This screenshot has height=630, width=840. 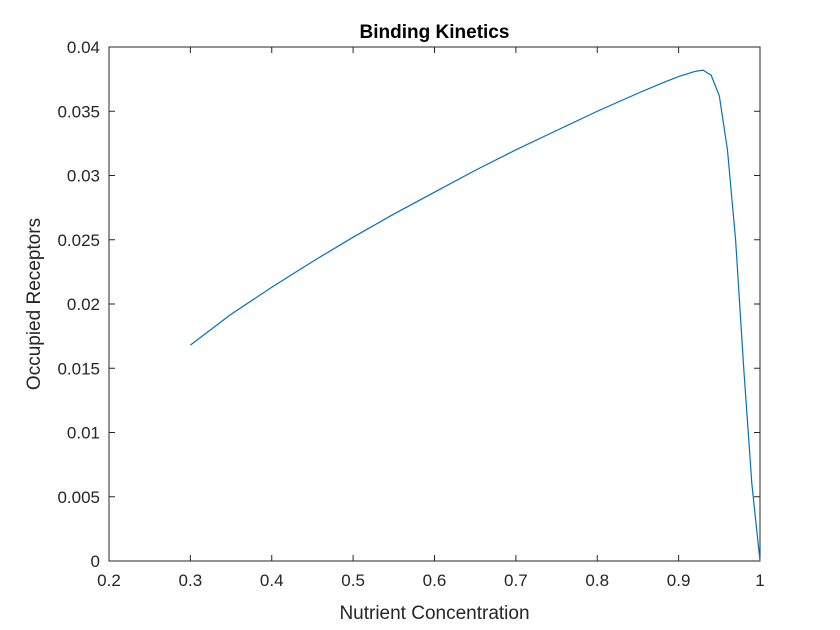 What do you see at coordinates (78, 497) in the screenshot?
I see `y-tick-label: 0.005` at bounding box center [78, 497].